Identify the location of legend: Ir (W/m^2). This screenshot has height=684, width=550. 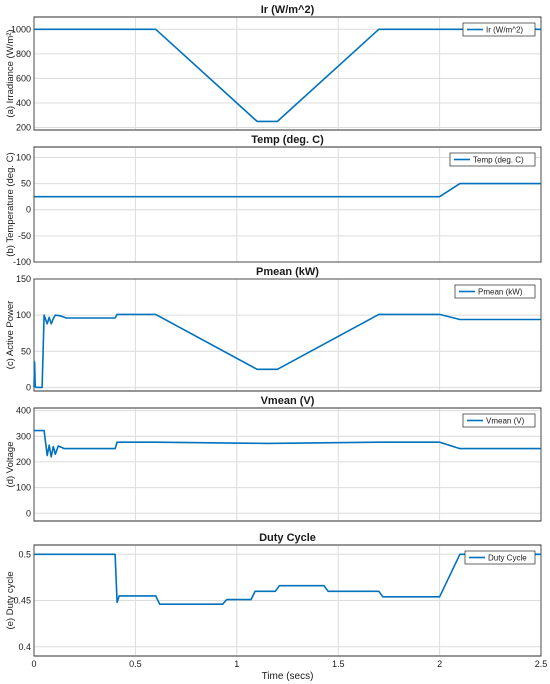
(499, 29).